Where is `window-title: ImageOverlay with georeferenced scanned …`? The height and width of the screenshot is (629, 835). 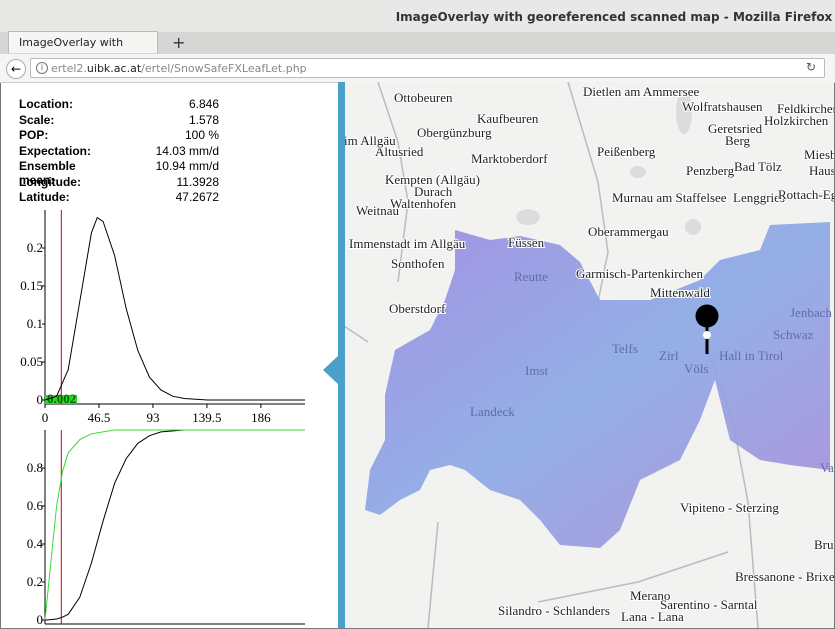
window-title: ImageOverlay with georeferenced scanned … is located at coordinates (614, 17).